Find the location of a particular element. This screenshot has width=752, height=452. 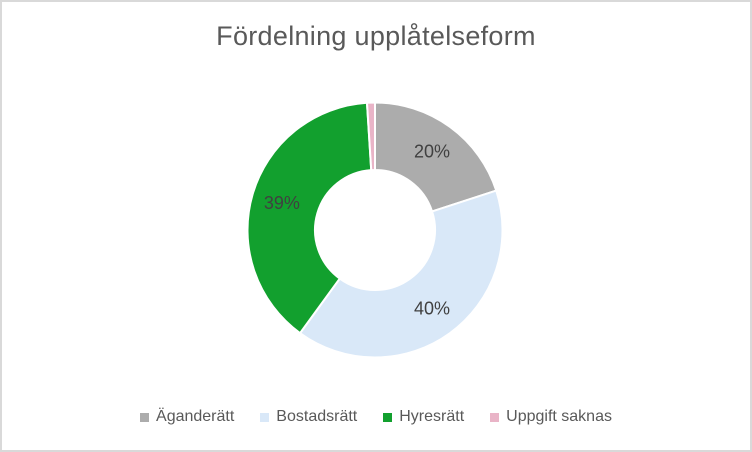

legend-item-1: Bostadsrätt is located at coordinates (308, 417).